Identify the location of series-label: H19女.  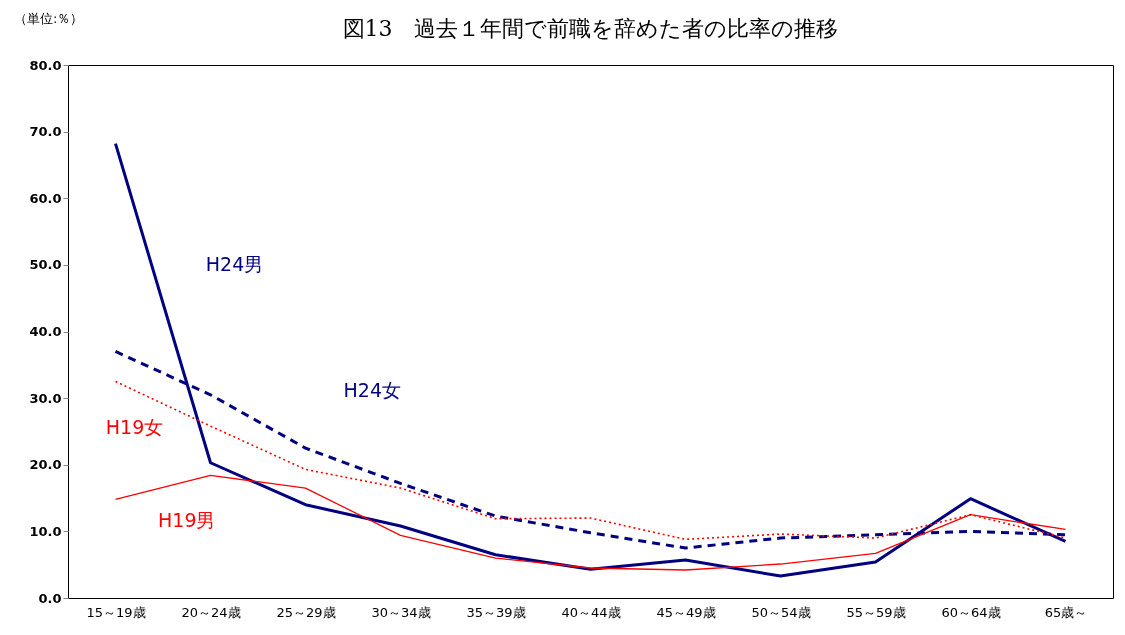
(134, 427).